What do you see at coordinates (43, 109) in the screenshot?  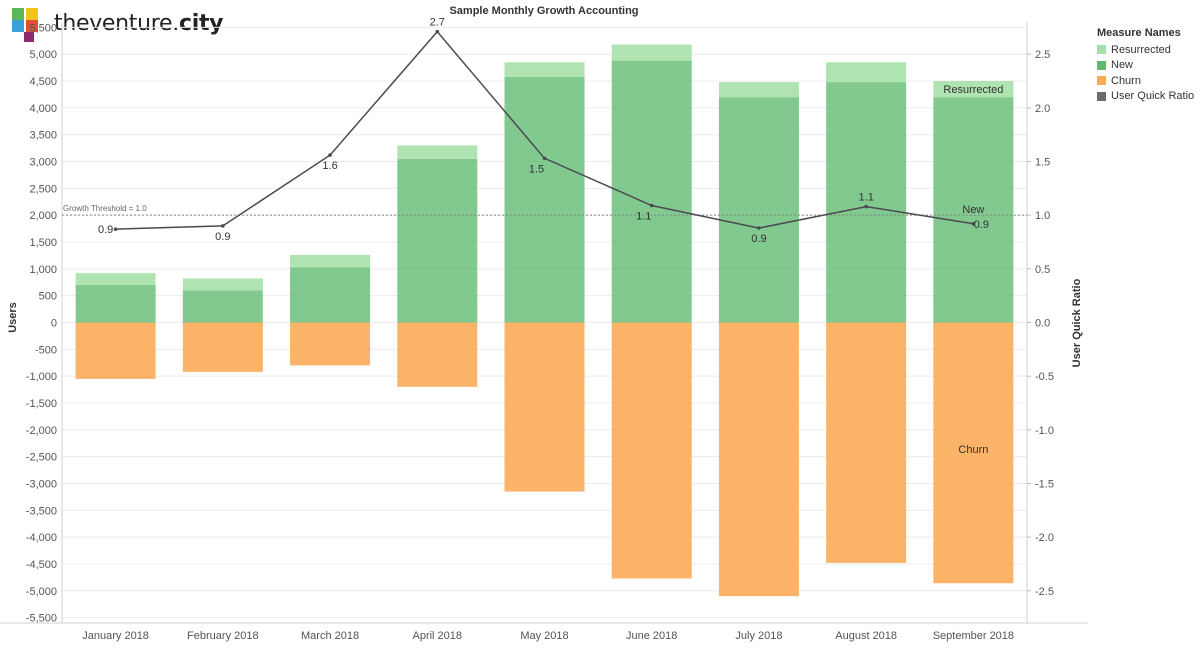 I see `y-tick-label: 4,000` at bounding box center [43, 109].